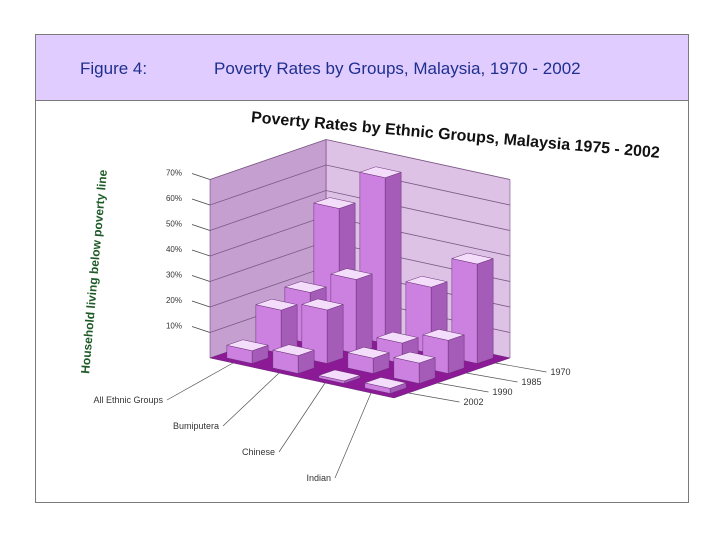 This screenshot has height=540, width=720. What do you see at coordinates (174, 198) in the screenshot?
I see `y-tick-label: 60%` at bounding box center [174, 198].